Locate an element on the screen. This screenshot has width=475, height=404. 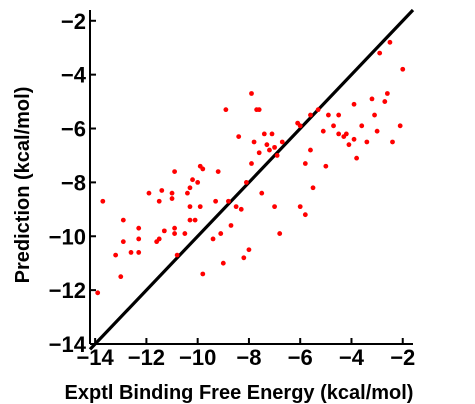
x-tick-label: −6 is located at coordinates (300, 357).